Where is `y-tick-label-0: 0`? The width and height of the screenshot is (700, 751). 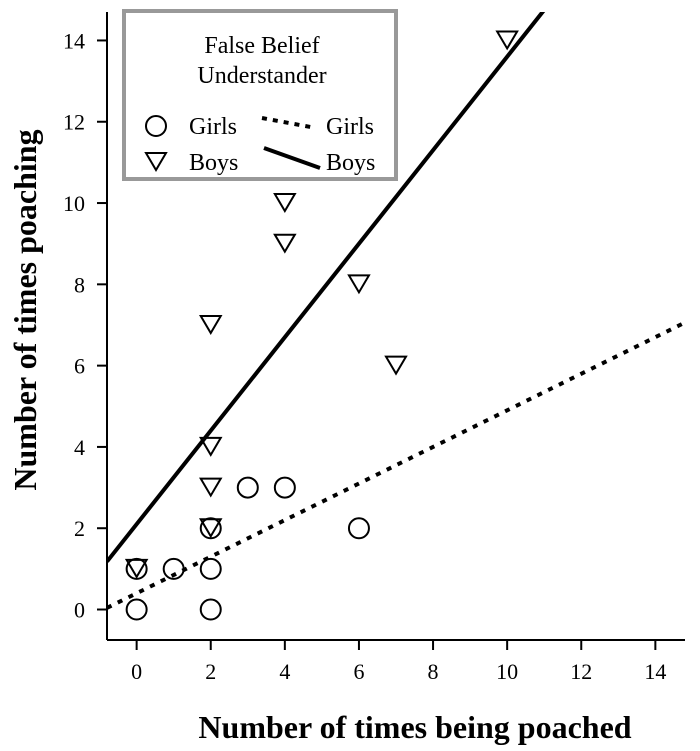 y-tick-label-0: 0 is located at coordinates (79, 610).